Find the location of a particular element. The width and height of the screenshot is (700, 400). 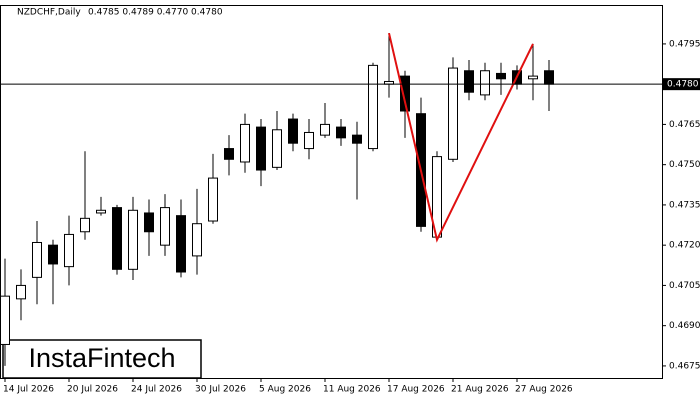

x-tick-label: 5 Aug 2026 is located at coordinates (285, 390).